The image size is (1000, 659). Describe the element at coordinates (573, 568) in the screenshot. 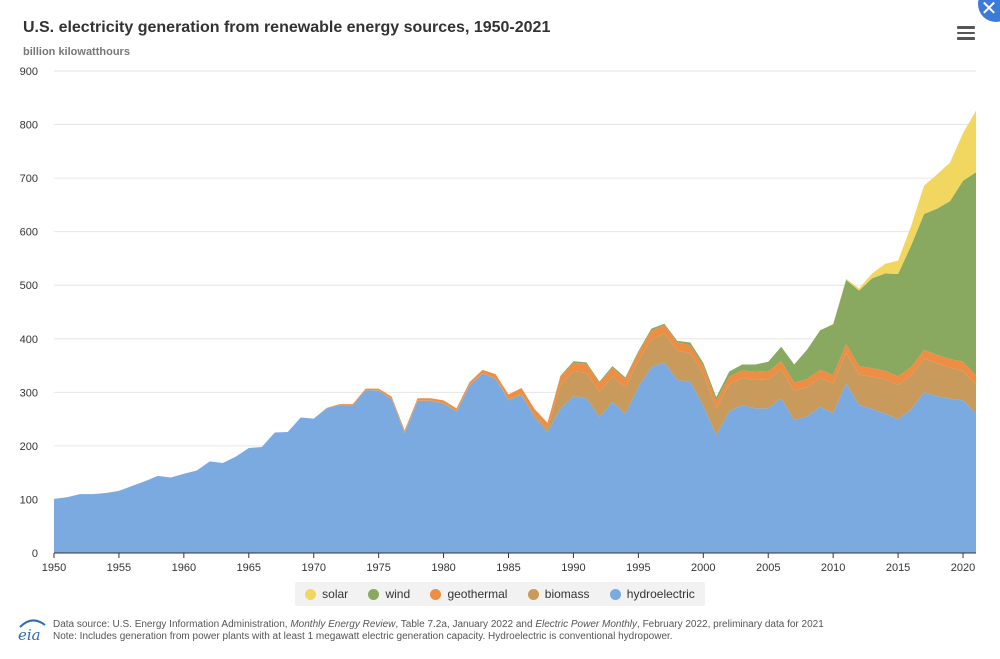

I see `x-tick-label: 1990` at that location.